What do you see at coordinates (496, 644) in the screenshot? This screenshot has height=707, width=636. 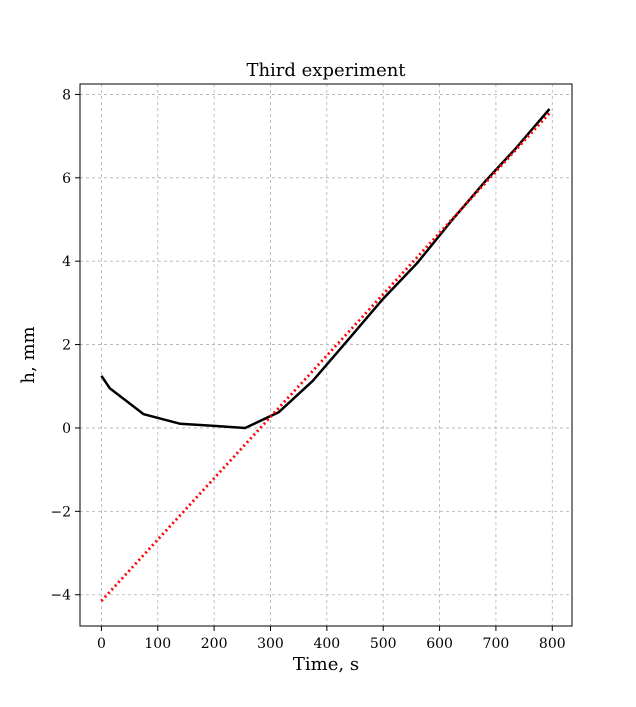 I see `x-tick-label: 700` at bounding box center [496, 644].